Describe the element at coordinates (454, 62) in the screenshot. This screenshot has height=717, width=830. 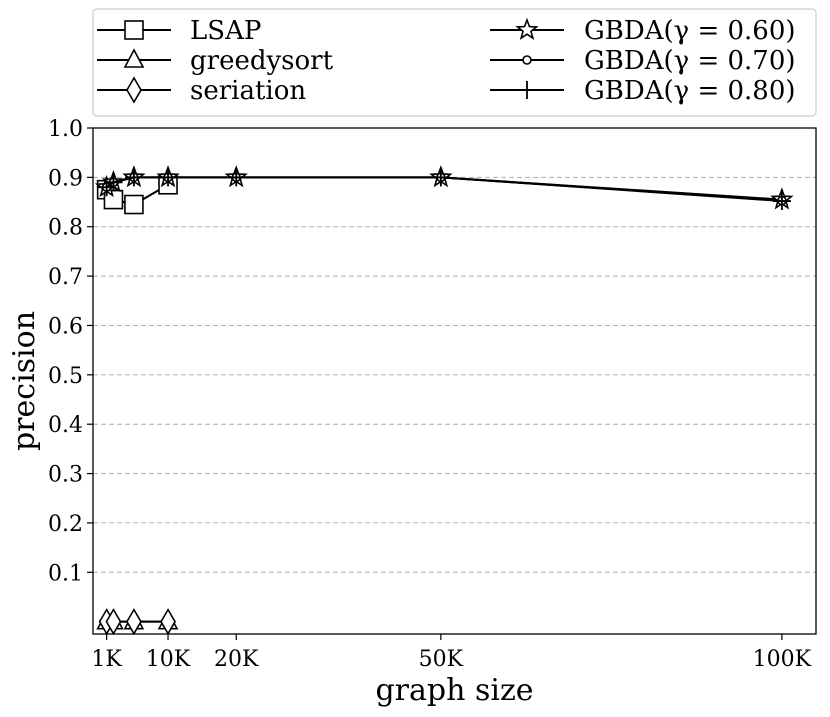
I see `legend-frame` at that location.